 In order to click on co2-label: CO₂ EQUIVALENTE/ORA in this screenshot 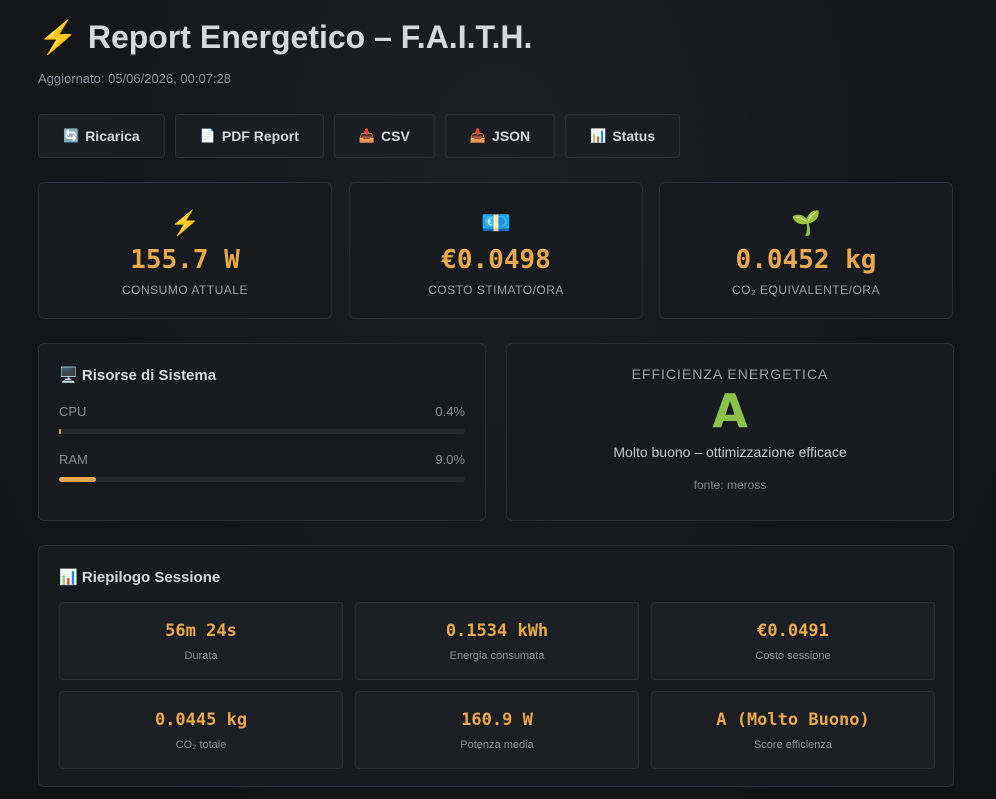, I will do `click(806, 290)`.